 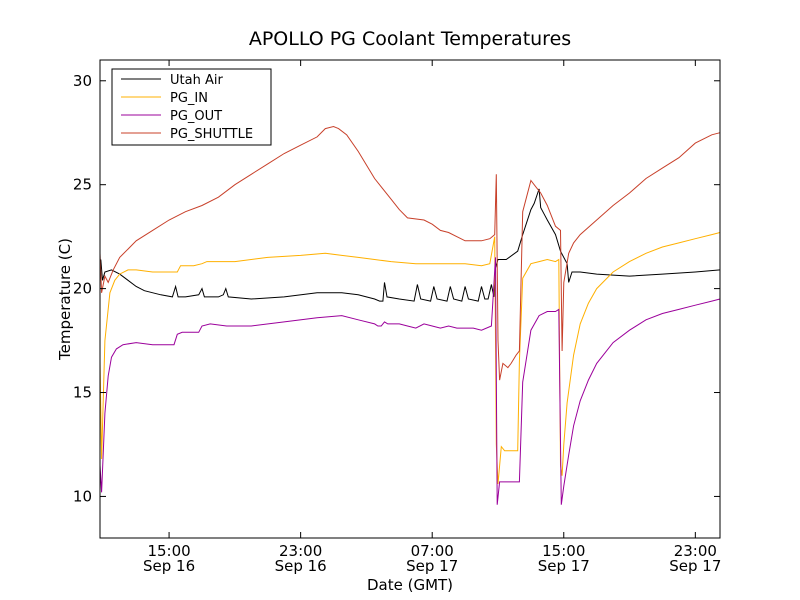 What do you see at coordinates (82, 81) in the screenshot?
I see `y-tick-label-30: 30` at bounding box center [82, 81].